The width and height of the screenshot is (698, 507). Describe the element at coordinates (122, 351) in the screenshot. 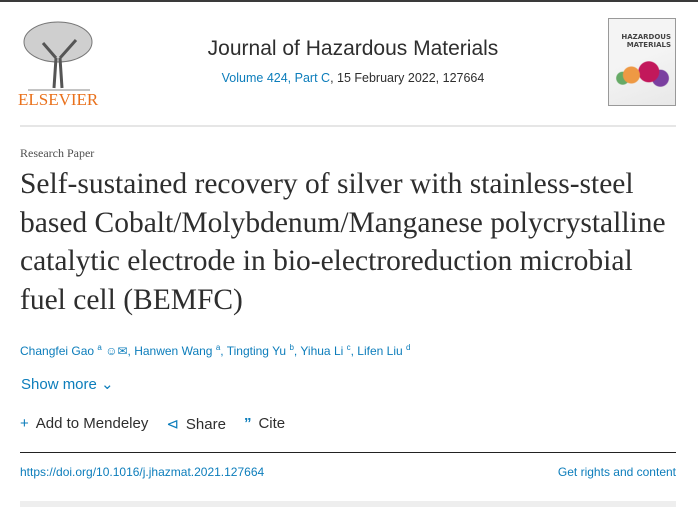

I see `email-icon: ✉` at that location.